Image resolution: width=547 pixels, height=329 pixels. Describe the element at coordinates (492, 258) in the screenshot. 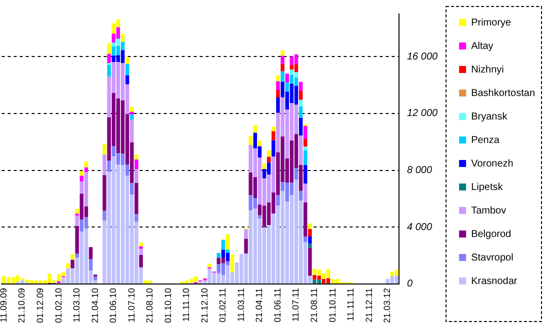

I see `legend-label: Stavropol` at that location.